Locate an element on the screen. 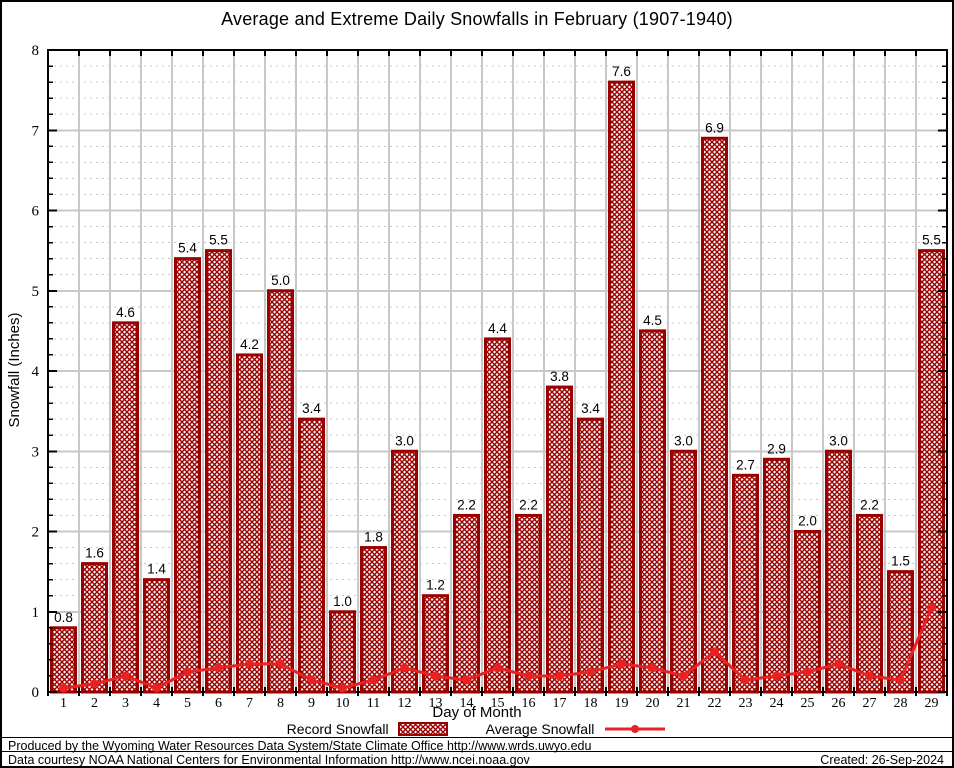 The height and width of the screenshot is (768, 954). chart-legend: Record Snowfall Average Snowfall is located at coordinates (477, 729).